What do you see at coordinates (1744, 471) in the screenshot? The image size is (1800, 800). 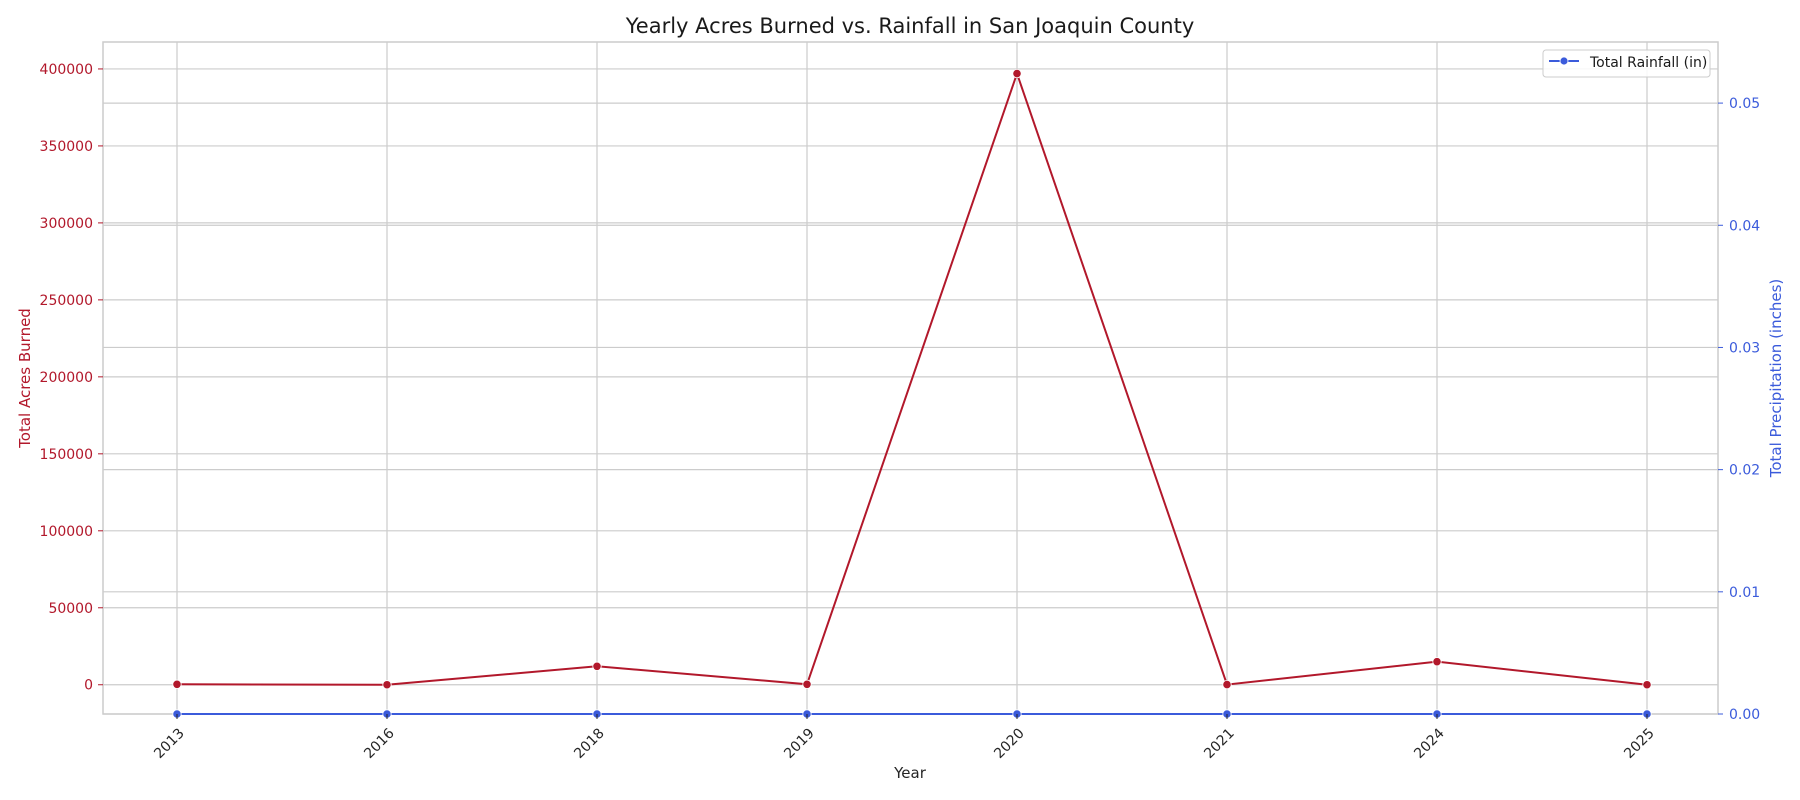 I see `right-y-tick-label: 0.02` at bounding box center [1744, 471].